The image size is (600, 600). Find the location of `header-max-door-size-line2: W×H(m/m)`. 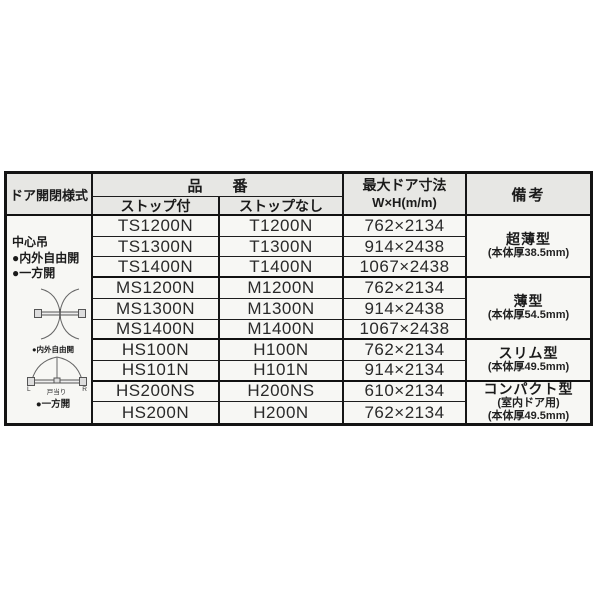

header-max-door-size-line2: W×H(m/m) is located at coordinates (404, 202).